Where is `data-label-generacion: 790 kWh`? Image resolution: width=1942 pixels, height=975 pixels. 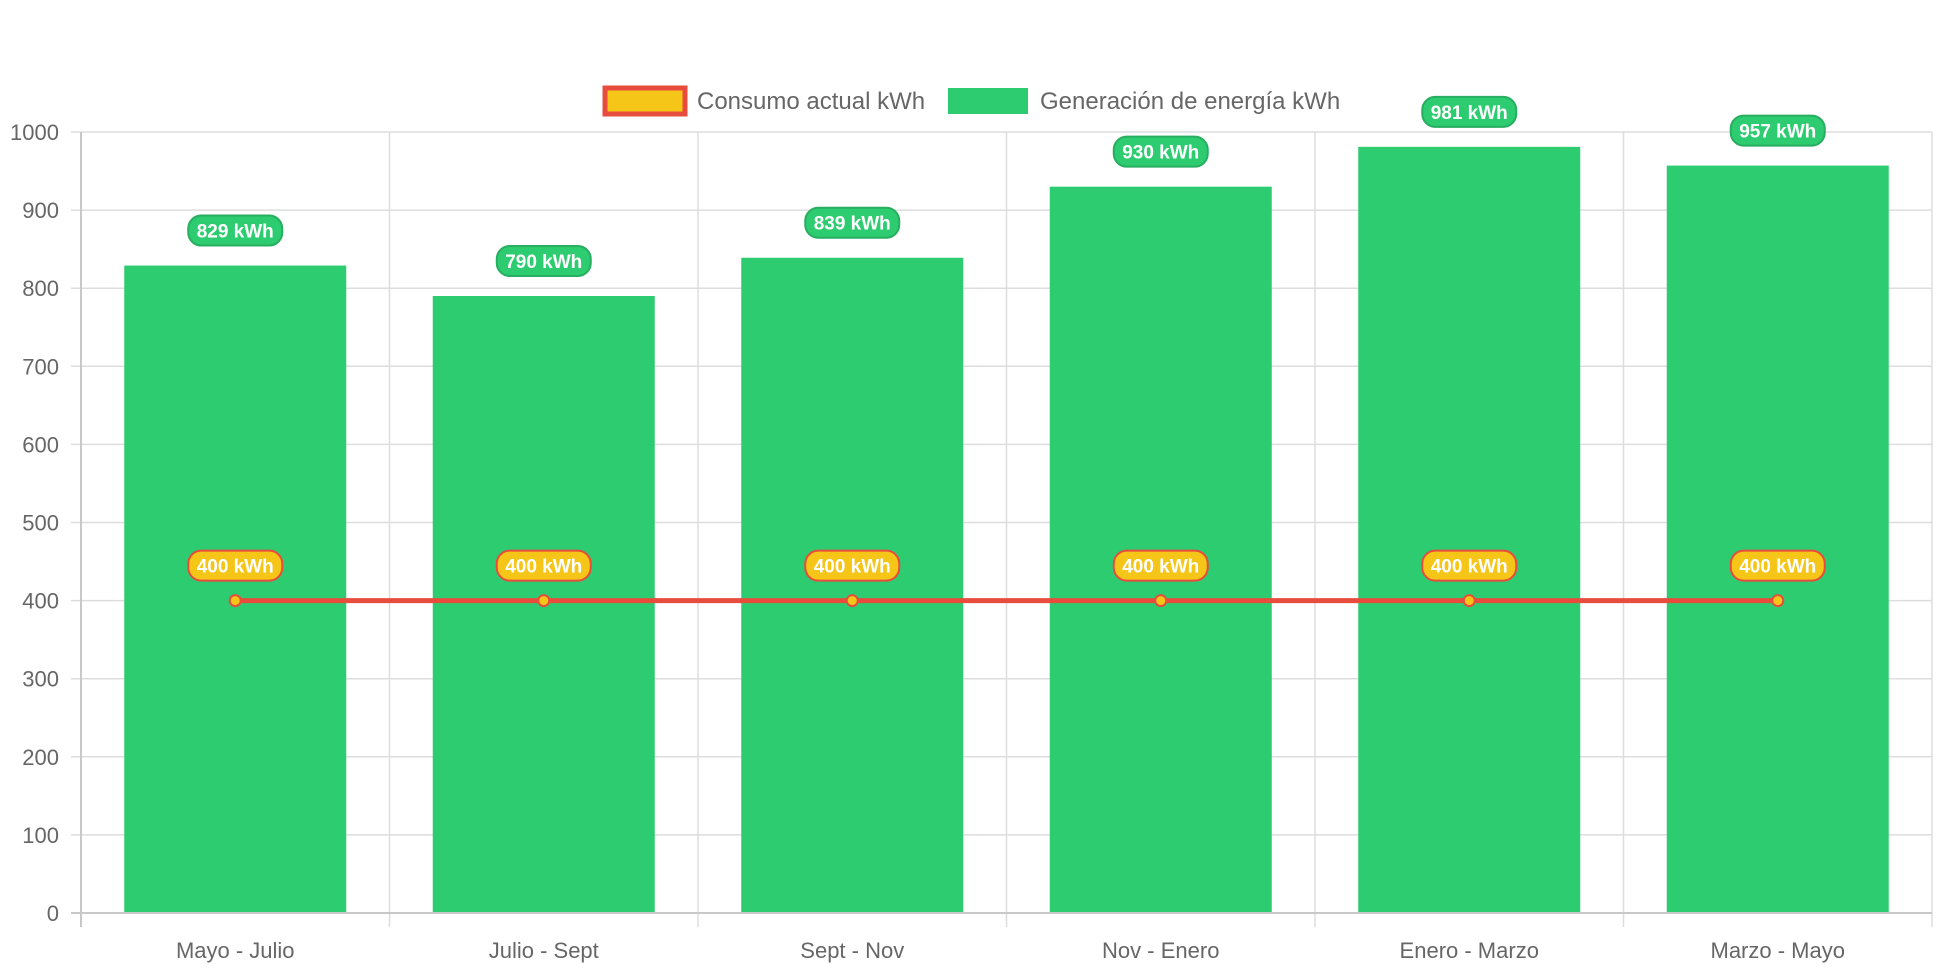 data-label-generacion: 790 kWh is located at coordinates (543, 261).